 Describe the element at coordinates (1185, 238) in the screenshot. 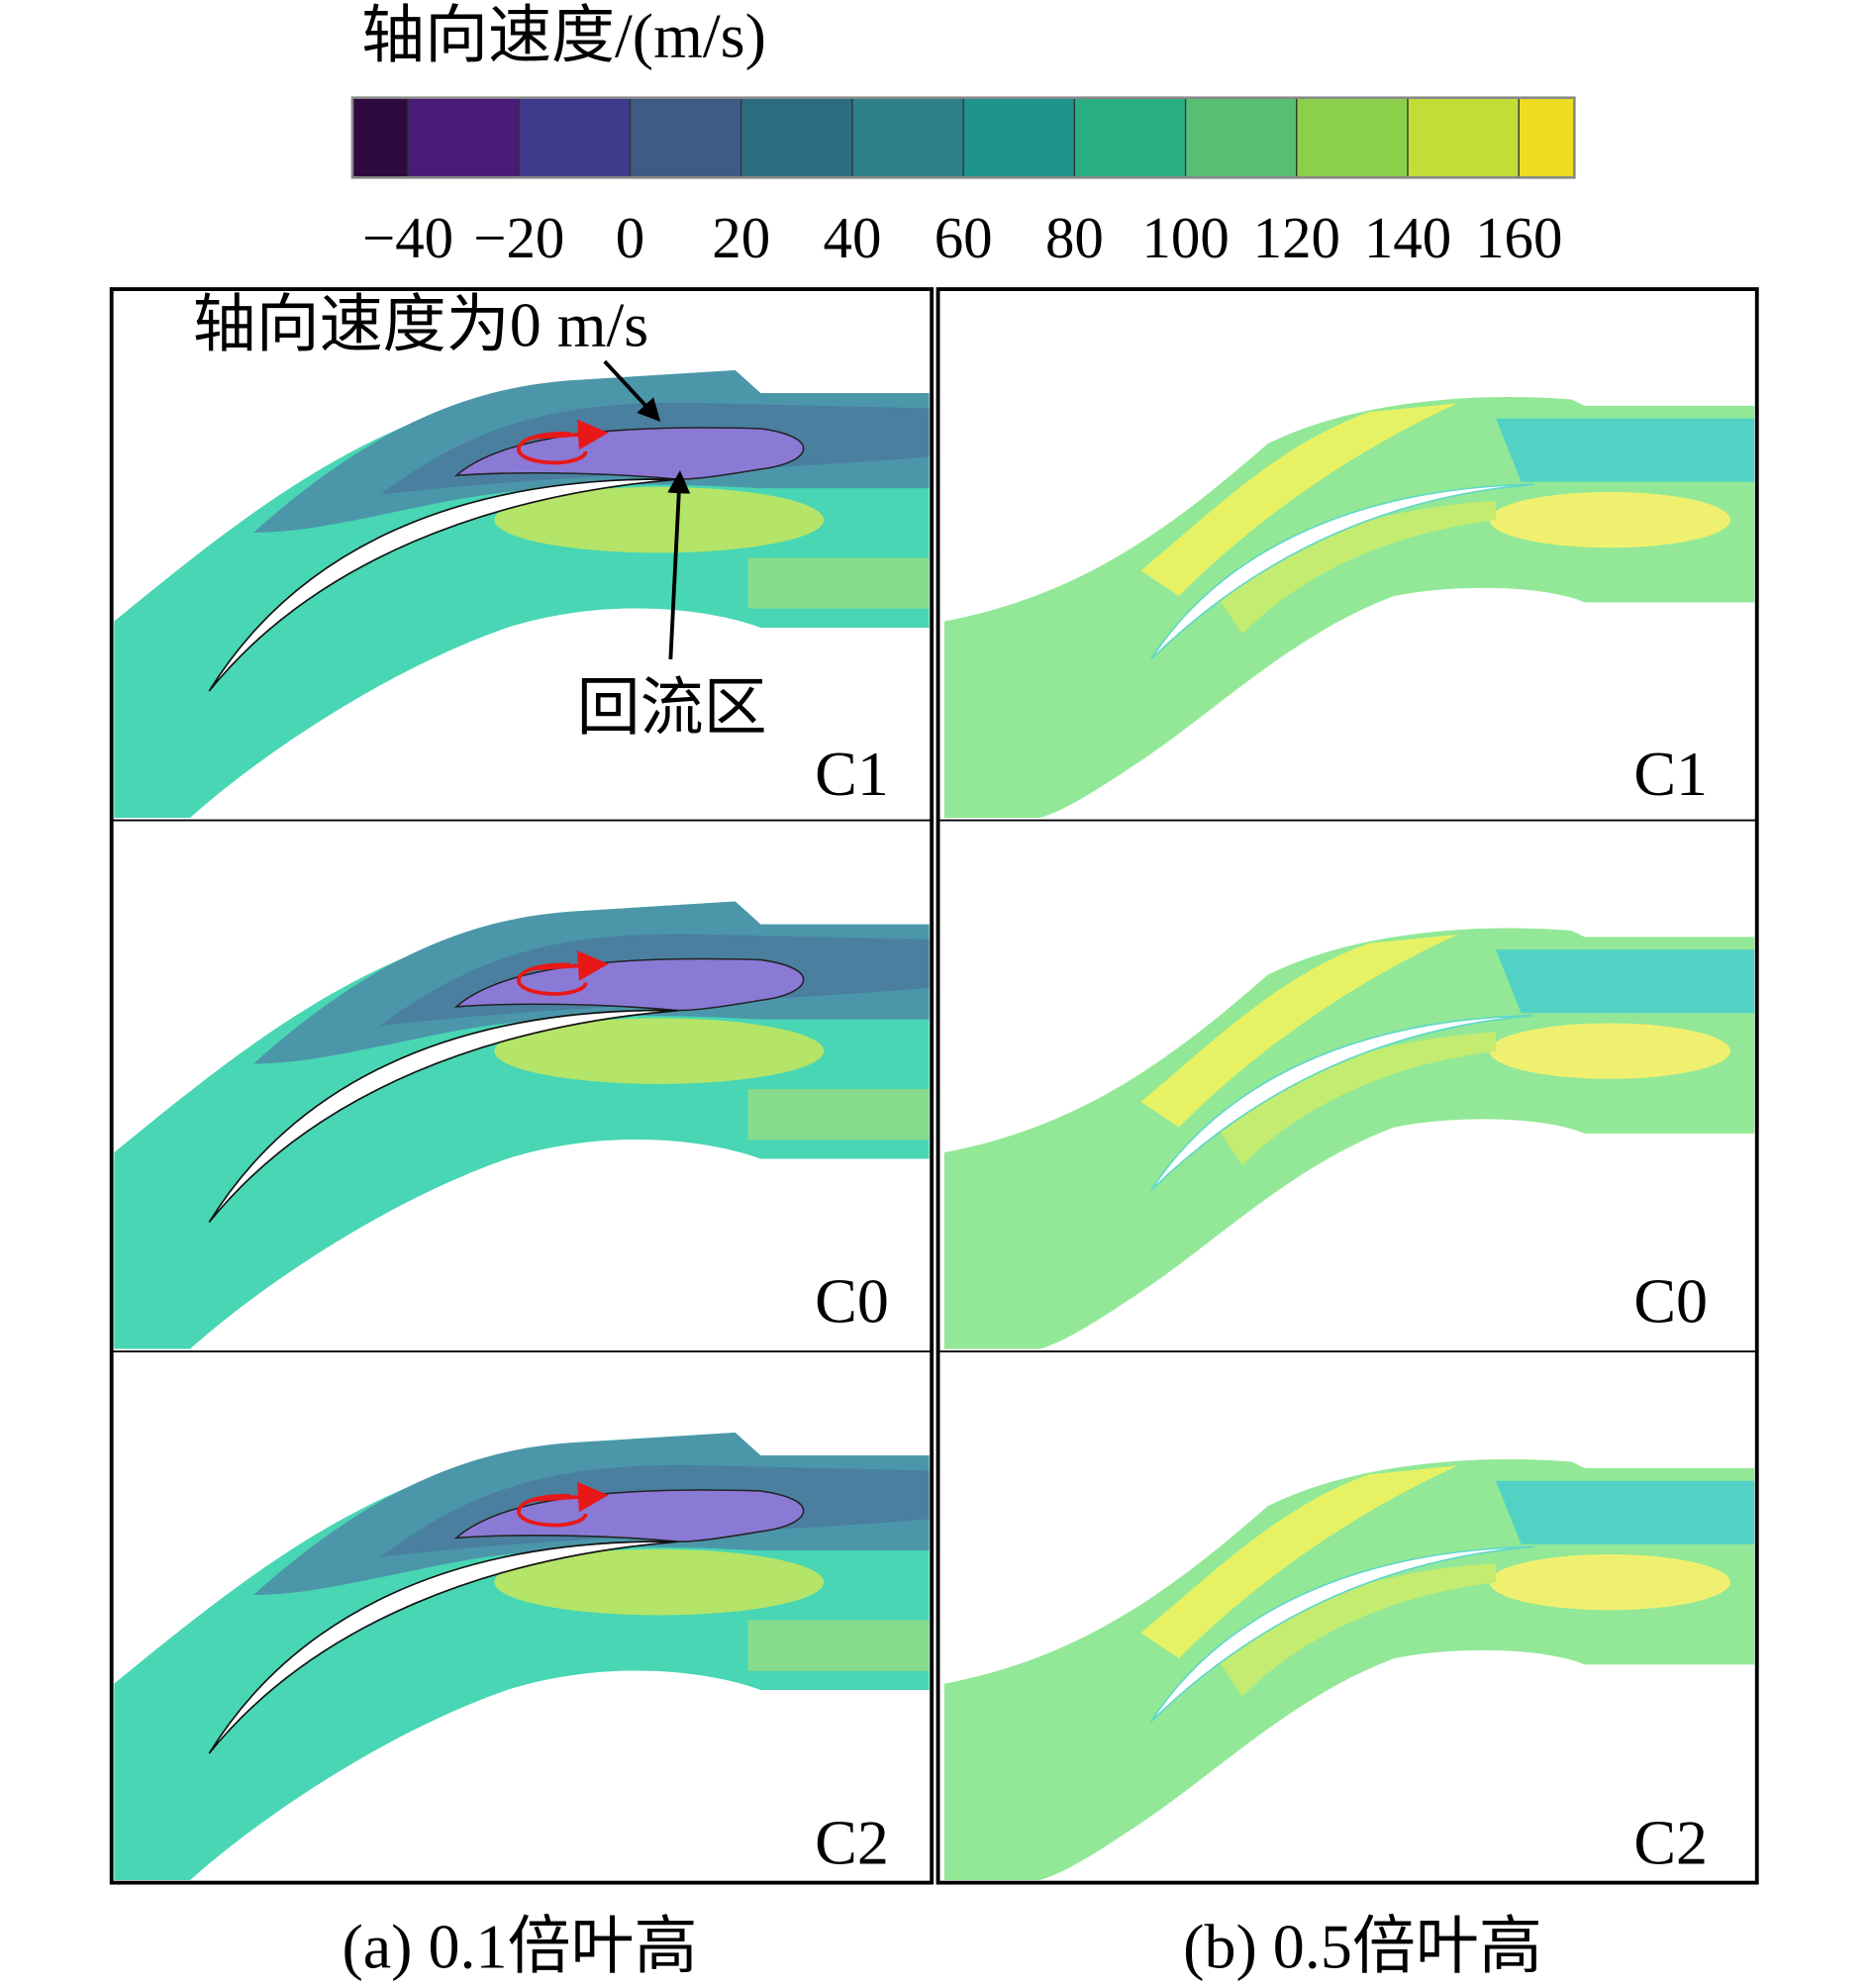

I see `colorbar-tick-label: 100` at that location.